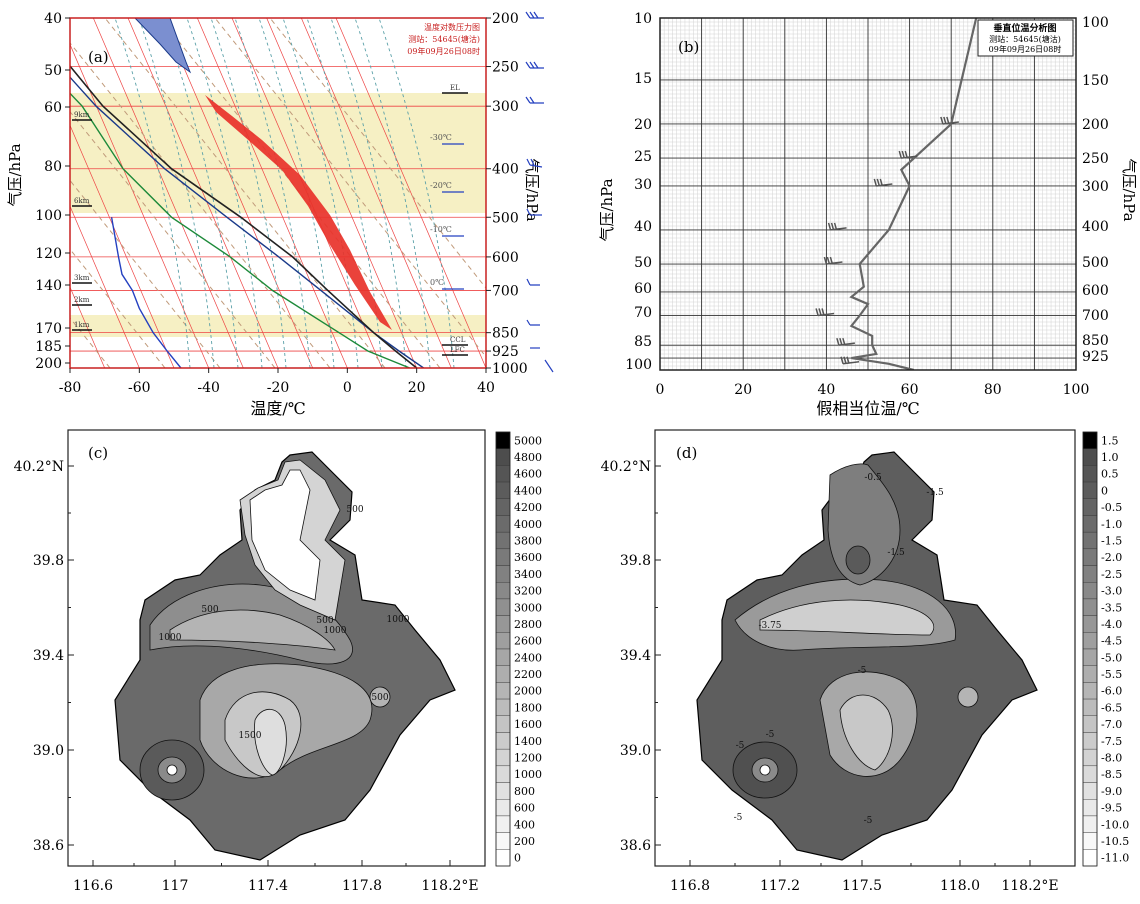  Describe the element at coordinates (82, 325) in the screenshot. I see `panel-a-height-mark-label: 1km` at that location.